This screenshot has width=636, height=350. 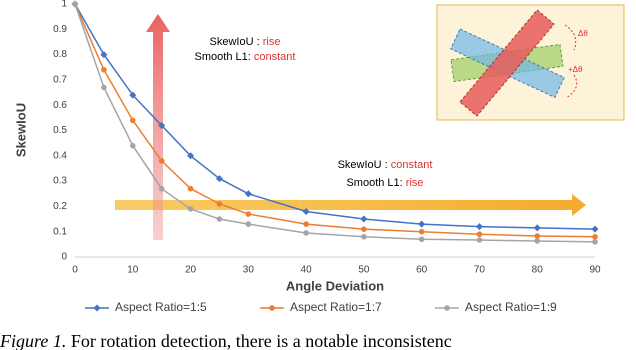 What do you see at coordinates (364, 270) in the screenshot?
I see `x-tick-label: 50` at bounding box center [364, 270].